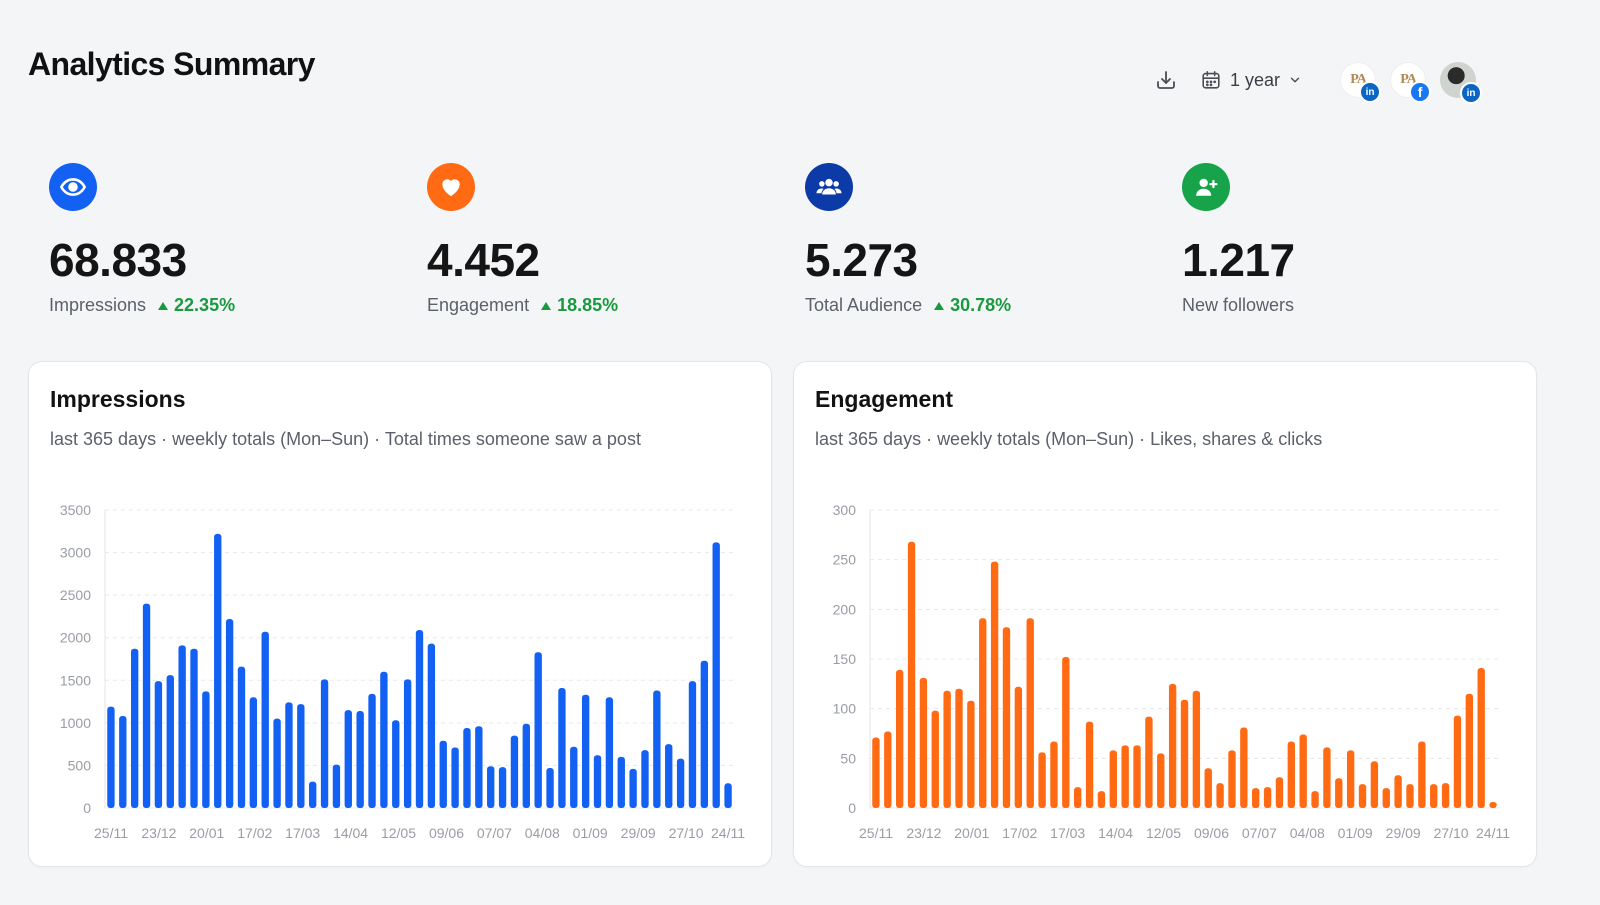  Describe the element at coordinates (1361, 82) in the screenshot. I see `account-avatar-linkedin-page: PA in` at that location.